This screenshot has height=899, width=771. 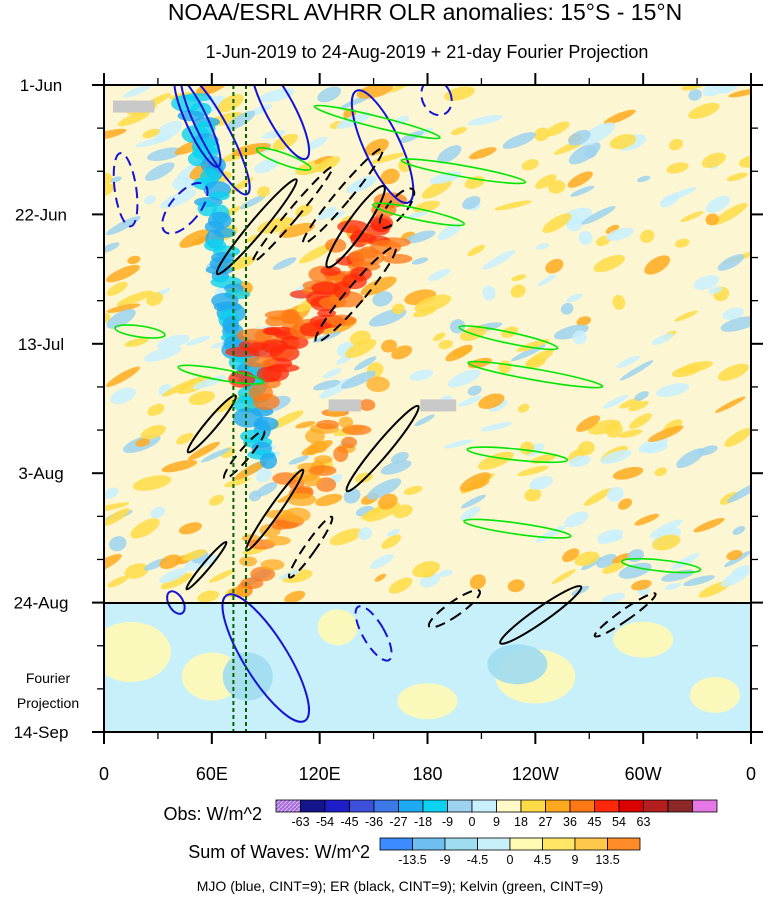 What do you see at coordinates (510, 860) in the screenshot?
I see `waves-level-label: 0` at bounding box center [510, 860].